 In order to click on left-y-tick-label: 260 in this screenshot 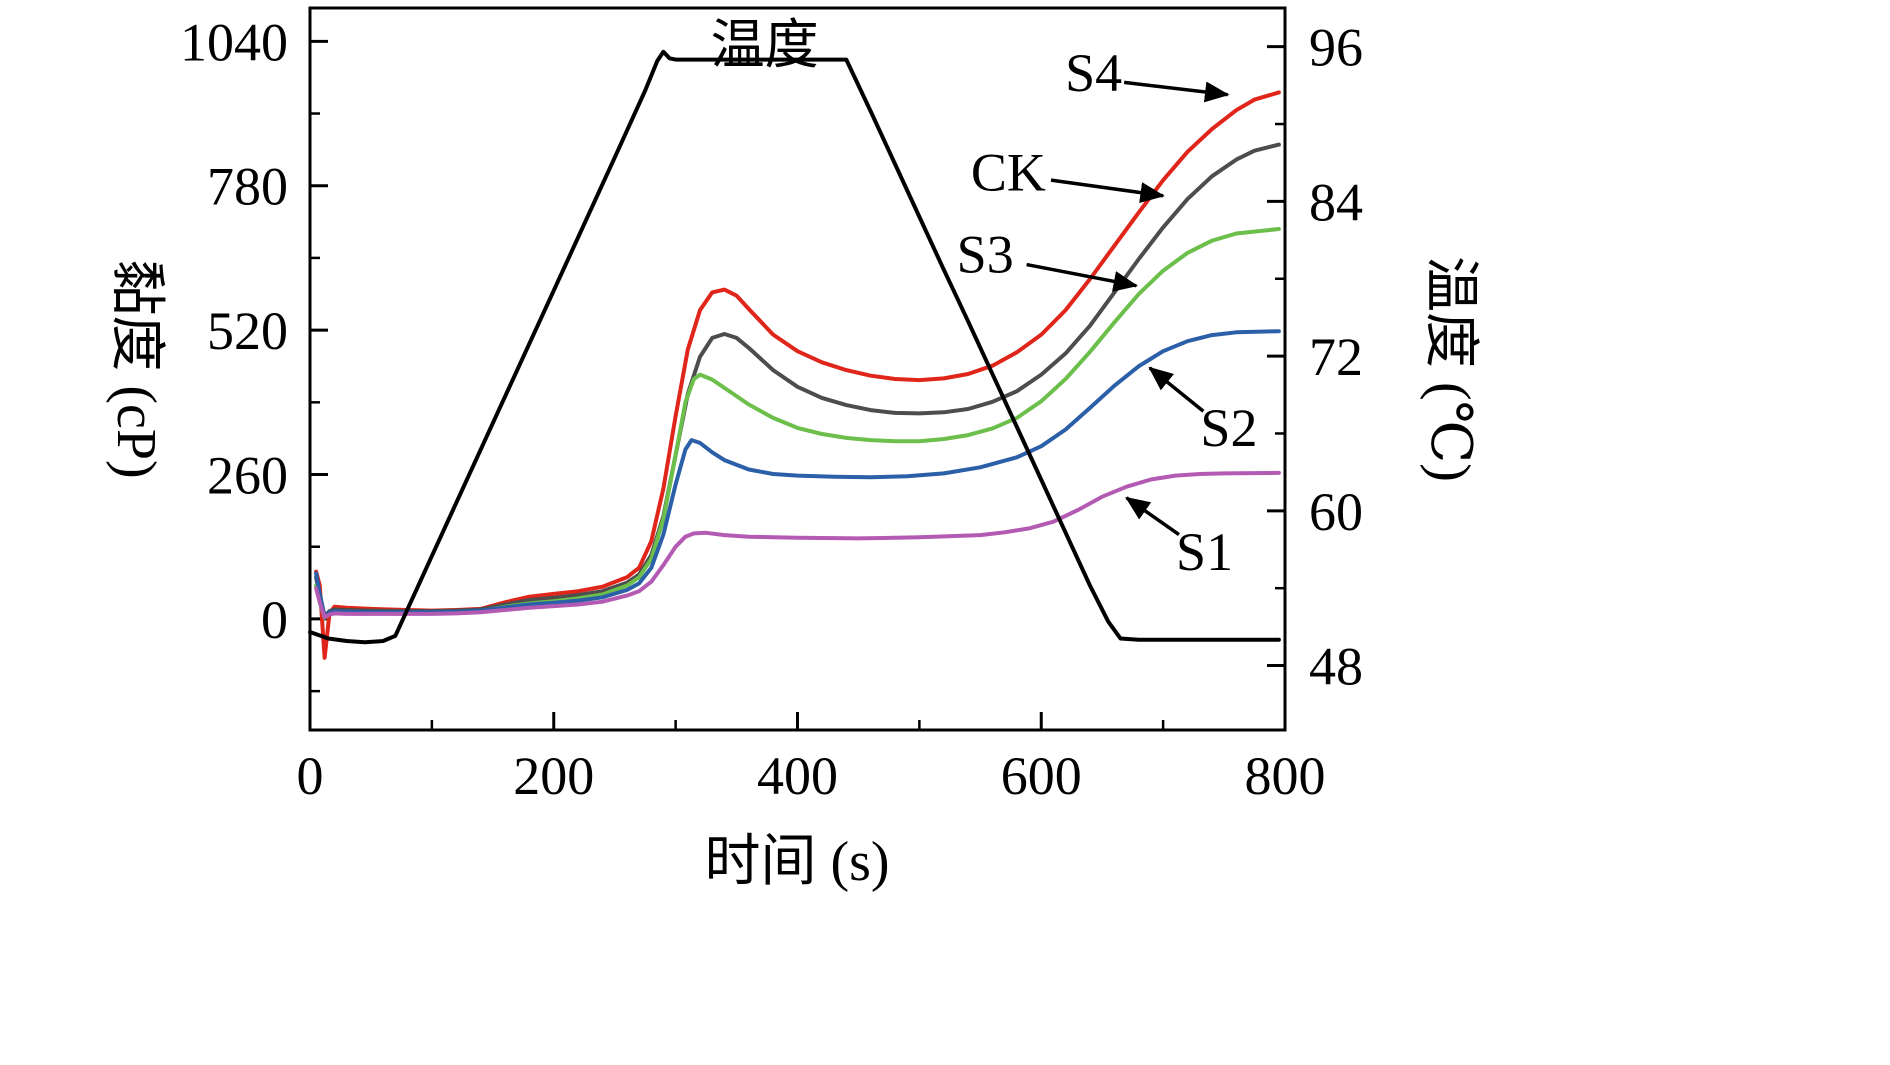, I will do `click(247, 476)`.